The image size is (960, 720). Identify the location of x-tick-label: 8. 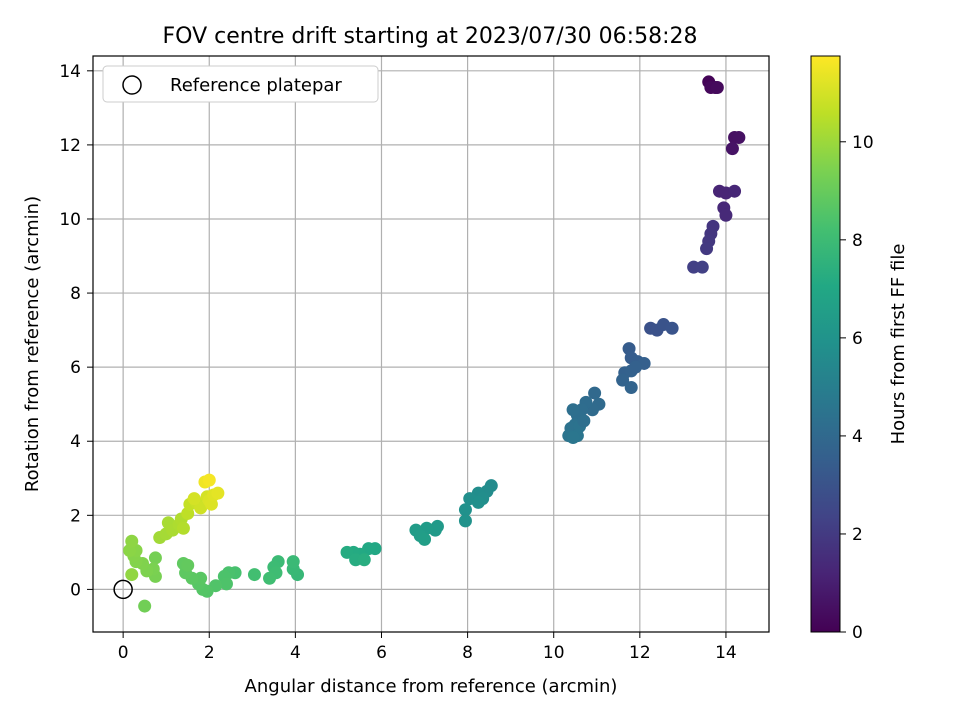
(467, 653).